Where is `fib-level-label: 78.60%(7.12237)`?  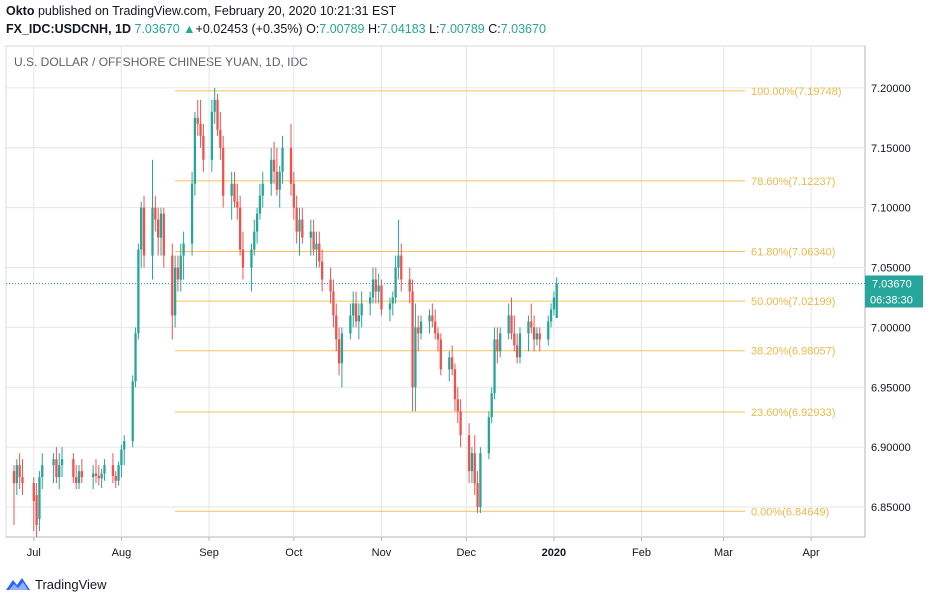 fib-level-label: 78.60%(7.12237) is located at coordinates (793, 182).